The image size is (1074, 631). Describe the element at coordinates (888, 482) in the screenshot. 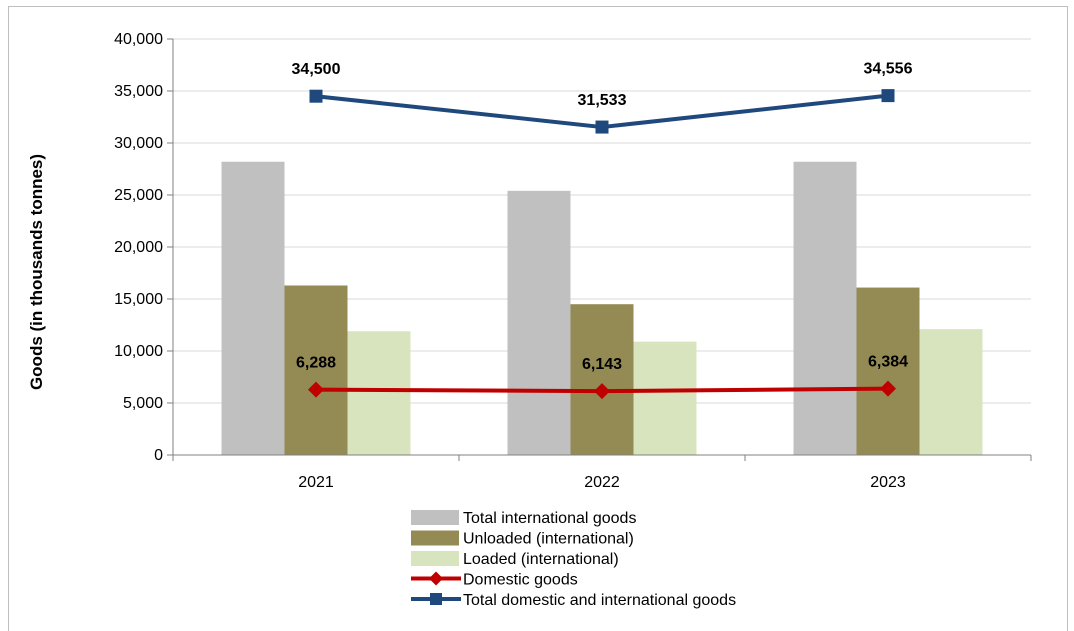

I see `x-tick-label: 2023` at that location.